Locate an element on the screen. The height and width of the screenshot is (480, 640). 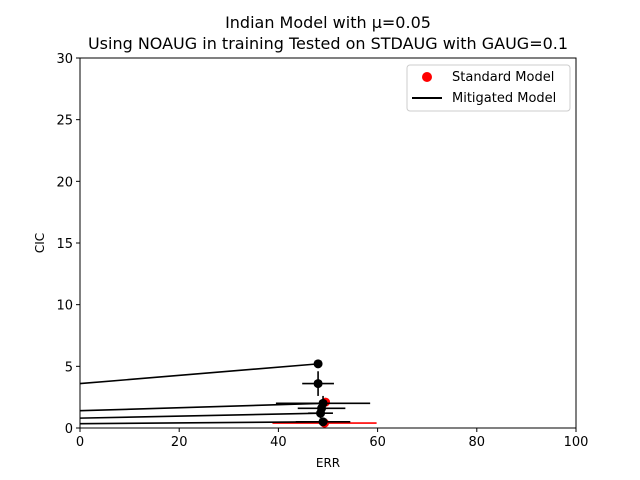
legend-standard-marker is located at coordinates (427, 77).